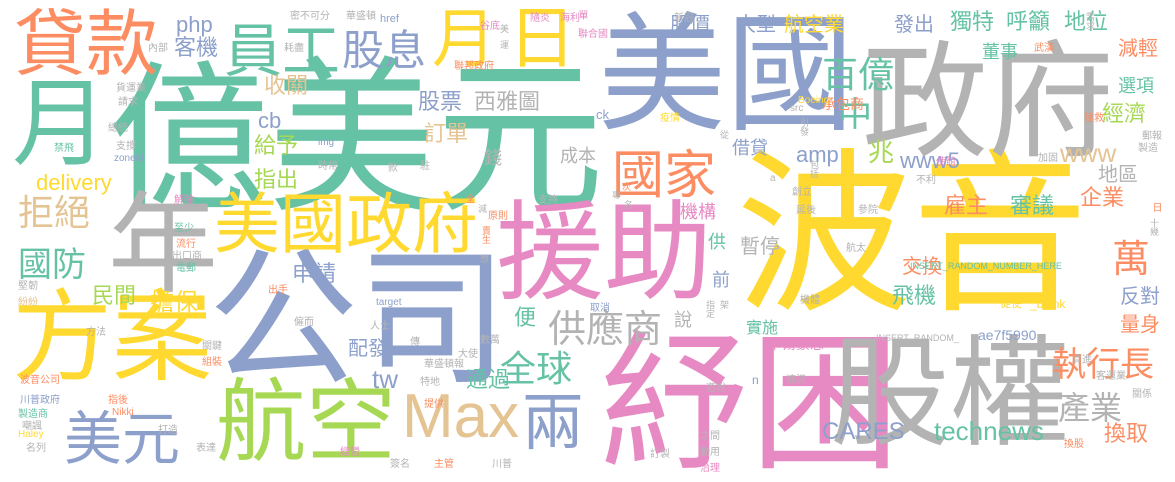  Describe the element at coordinates (717, 242) in the screenshot. I see `word-gong: 供` at that location.